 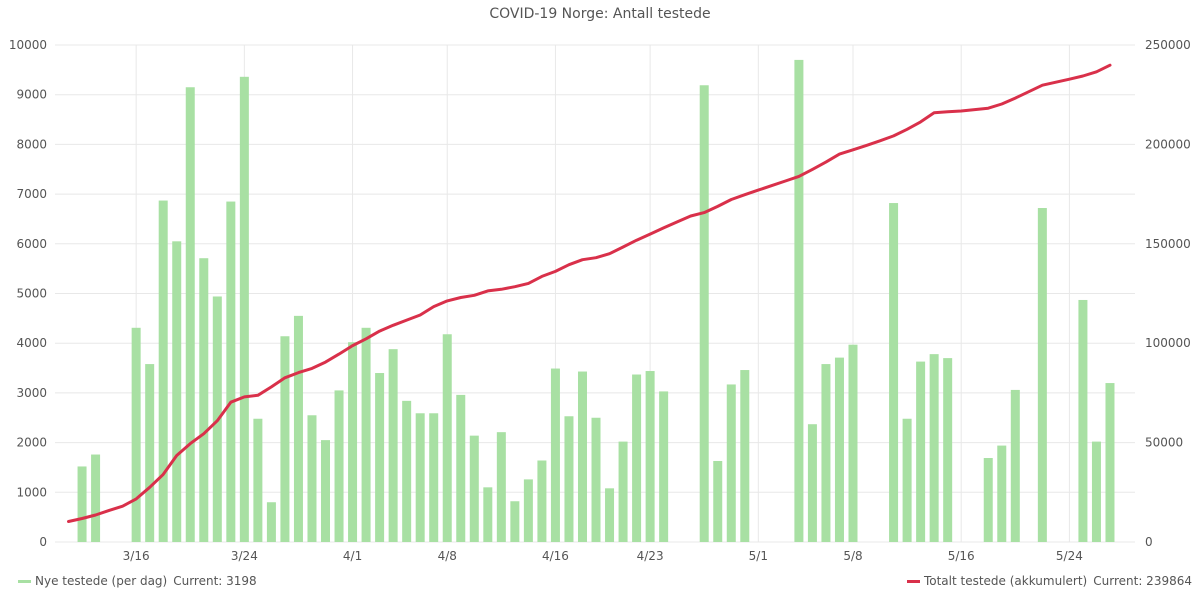 I want to click on x-tick-label: 5/24, so click(x=1069, y=556).